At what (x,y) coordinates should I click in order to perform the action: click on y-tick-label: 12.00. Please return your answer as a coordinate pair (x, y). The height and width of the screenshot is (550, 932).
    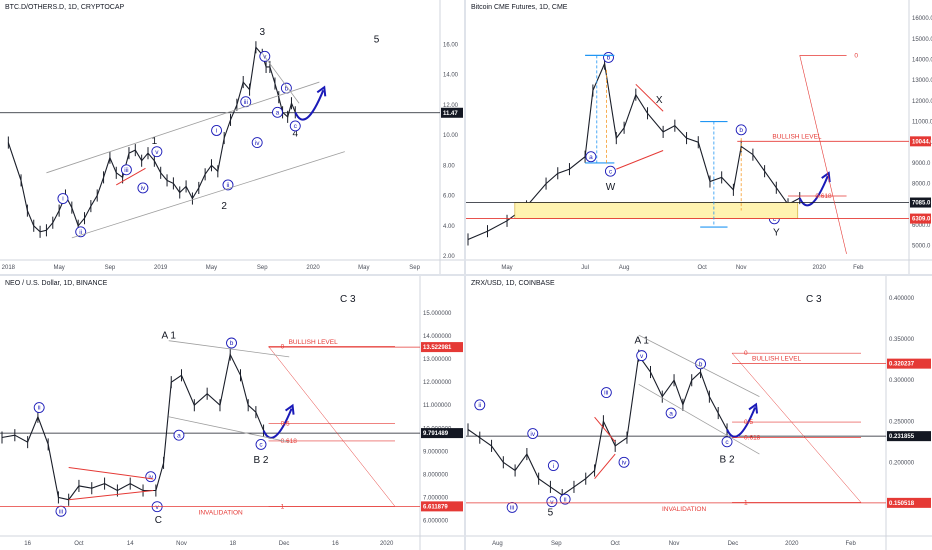
    Looking at the image, I should click on (451, 106).